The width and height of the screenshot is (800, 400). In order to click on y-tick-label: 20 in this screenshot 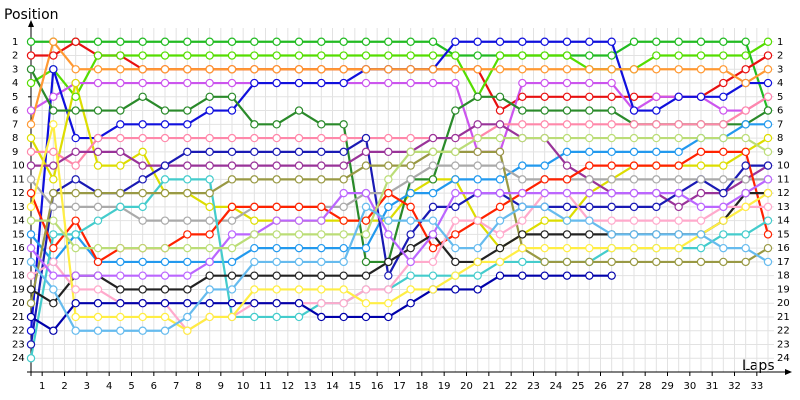, I will do `click(18, 303)`.